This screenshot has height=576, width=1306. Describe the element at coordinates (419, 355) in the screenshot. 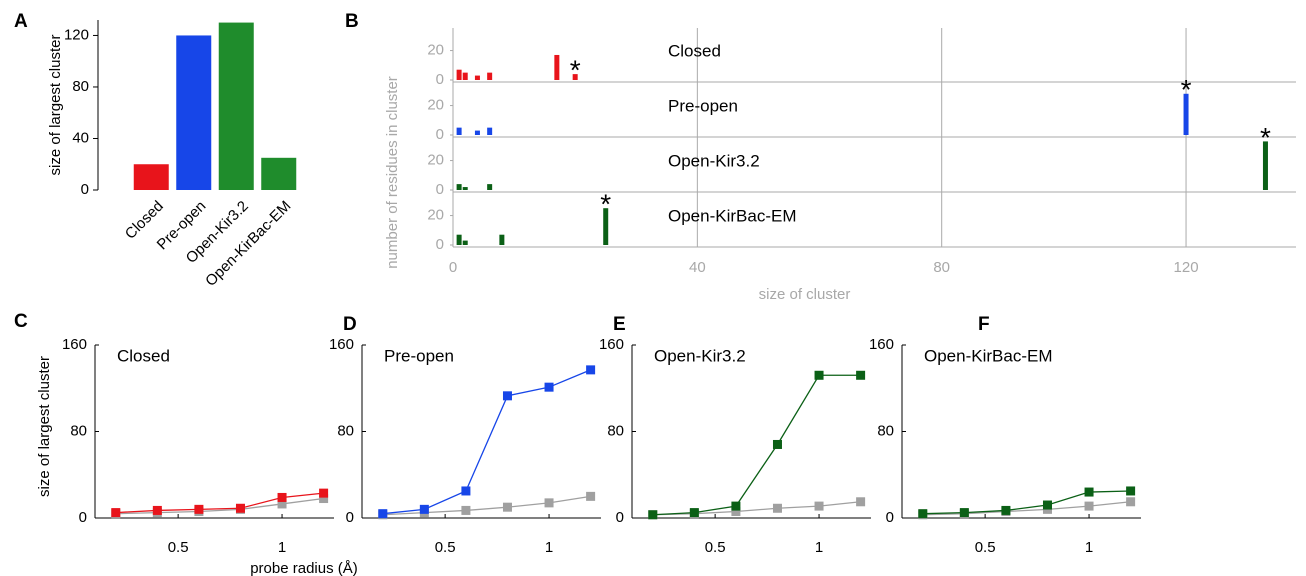

I see `series-label: Pre-open` at that location.